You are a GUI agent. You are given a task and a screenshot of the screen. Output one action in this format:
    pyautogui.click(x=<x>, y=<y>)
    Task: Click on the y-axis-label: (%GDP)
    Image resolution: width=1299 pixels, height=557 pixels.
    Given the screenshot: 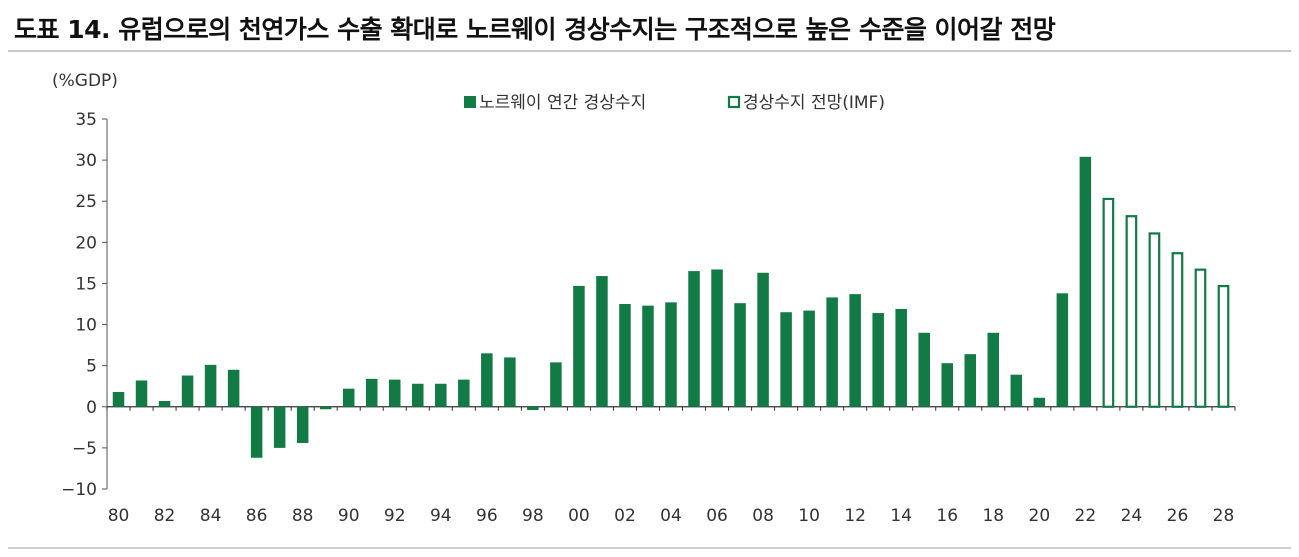 What is the action you would take?
    pyautogui.click(x=85, y=81)
    